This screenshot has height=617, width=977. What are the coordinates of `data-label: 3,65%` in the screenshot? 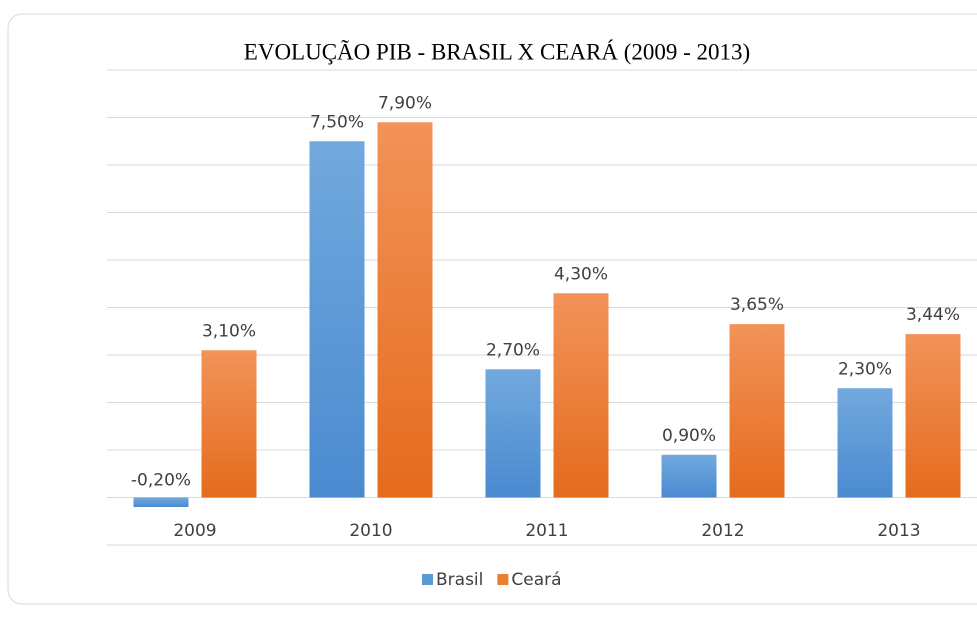 It's located at (757, 305).